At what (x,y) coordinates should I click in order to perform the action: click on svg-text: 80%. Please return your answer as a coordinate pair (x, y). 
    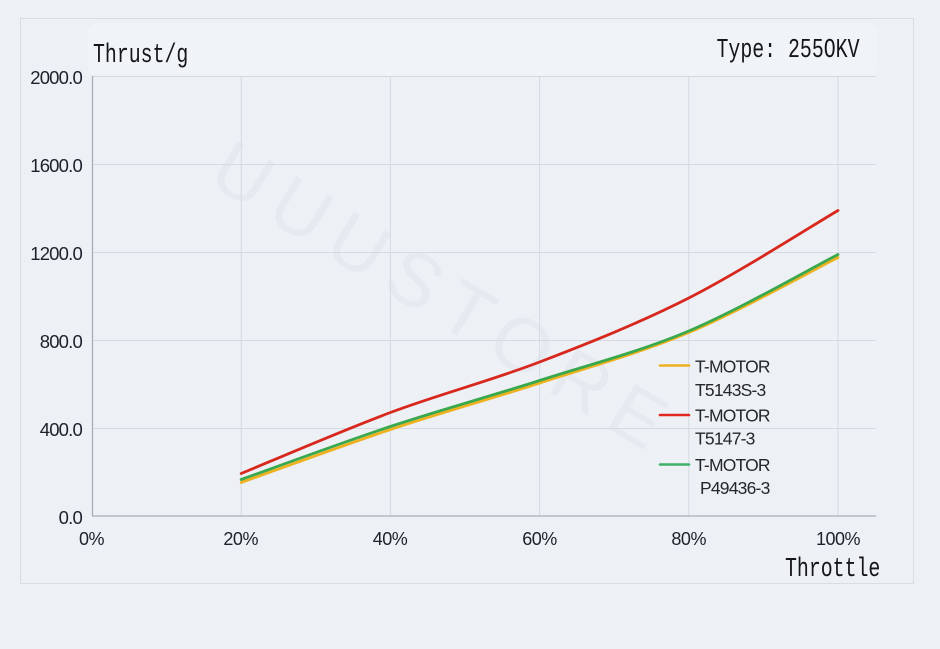
    Looking at the image, I should click on (688, 539).